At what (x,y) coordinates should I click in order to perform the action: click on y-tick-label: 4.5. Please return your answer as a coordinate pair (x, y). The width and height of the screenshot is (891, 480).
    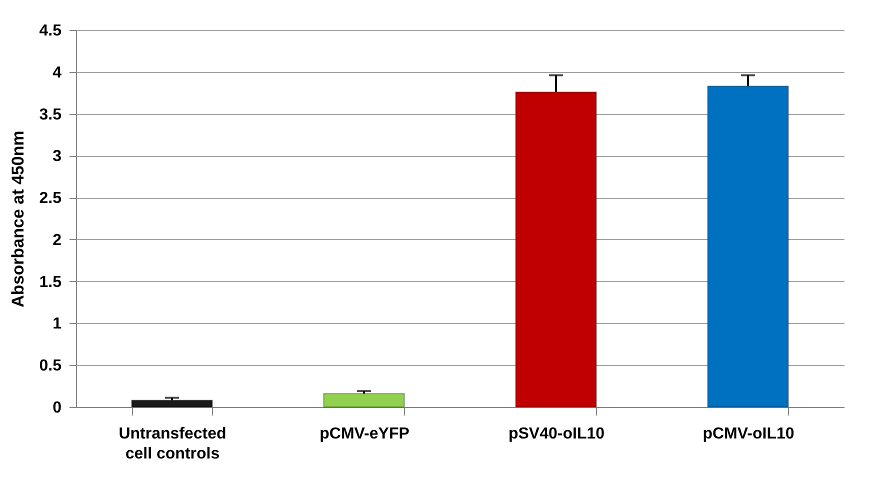
    Looking at the image, I should click on (50, 31).